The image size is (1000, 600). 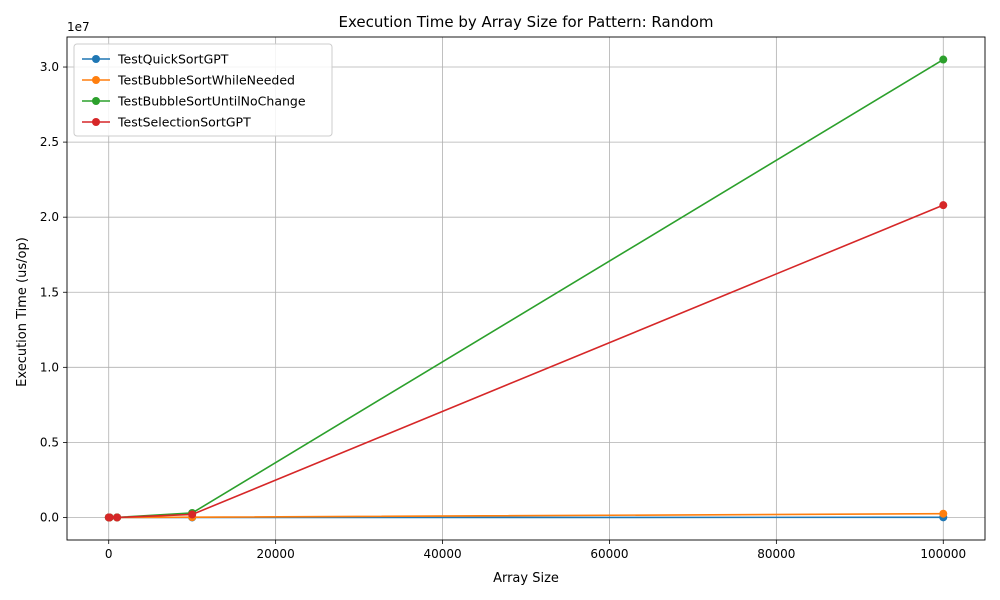 What do you see at coordinates (211, 101) in the screenshot?
I see `legend-label: TestBubbleSortUntilNoChange` at bounding box center [211, 101].